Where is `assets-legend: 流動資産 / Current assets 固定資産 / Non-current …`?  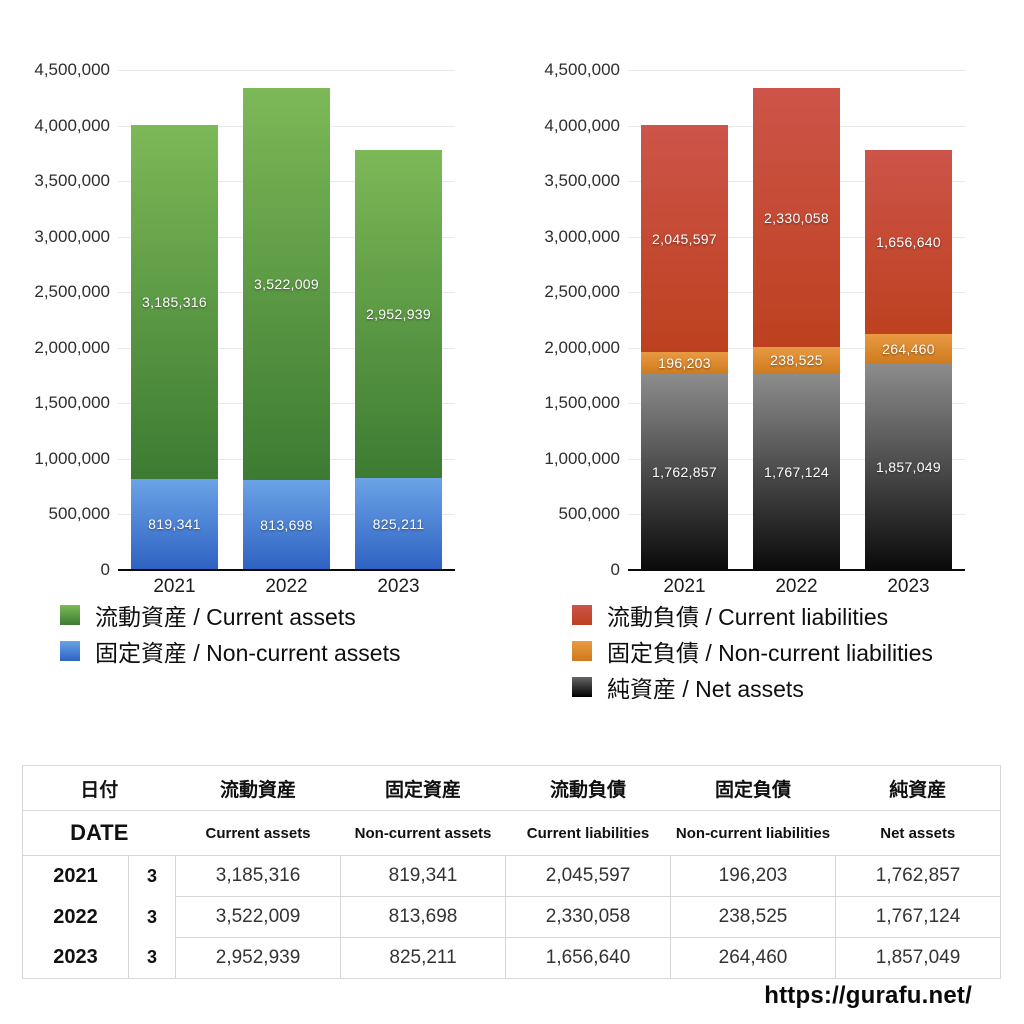 assets-legend: 流動資産 / Current assets 固定資産 / Non-current … is located at coordinates (257, 633).